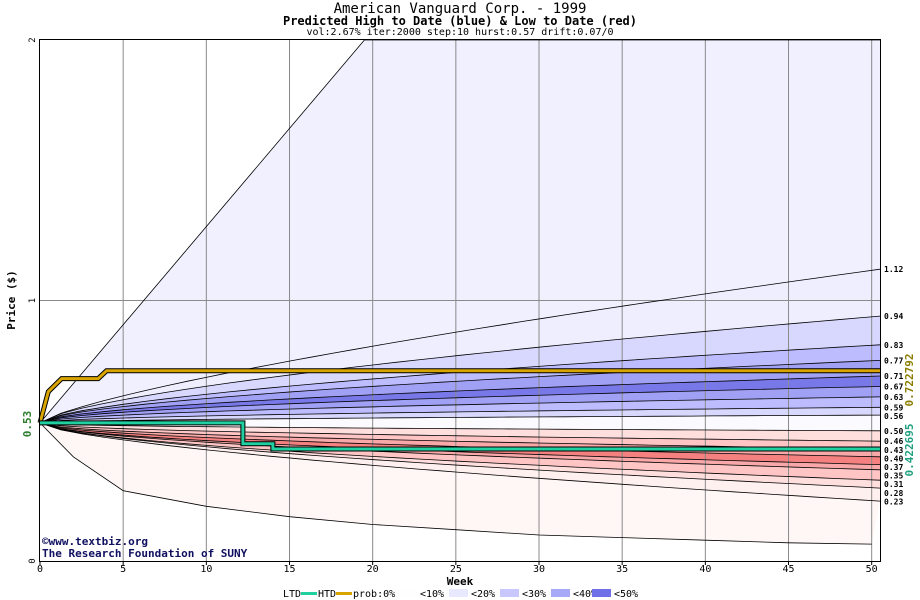 The width and height of the screenshot is (920, 600). I want to click on x-tick-label-0: 0, so click(40, 569).